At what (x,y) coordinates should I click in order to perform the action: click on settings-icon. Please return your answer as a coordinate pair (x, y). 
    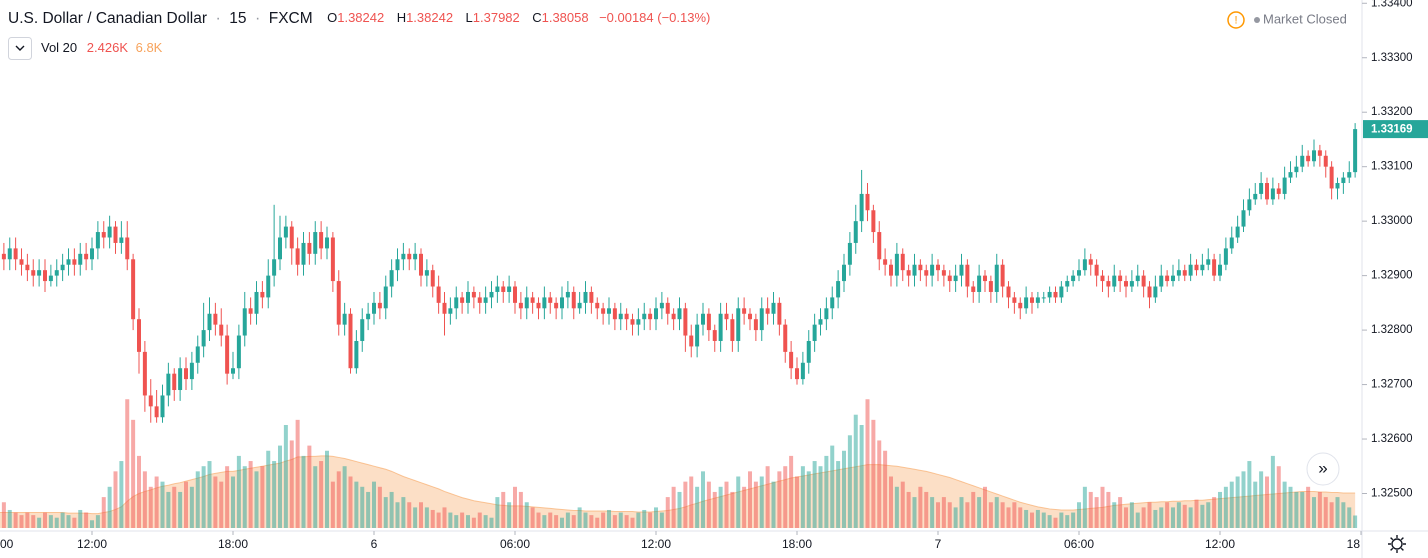
    Looking at the image, I should click on (1397, 544).